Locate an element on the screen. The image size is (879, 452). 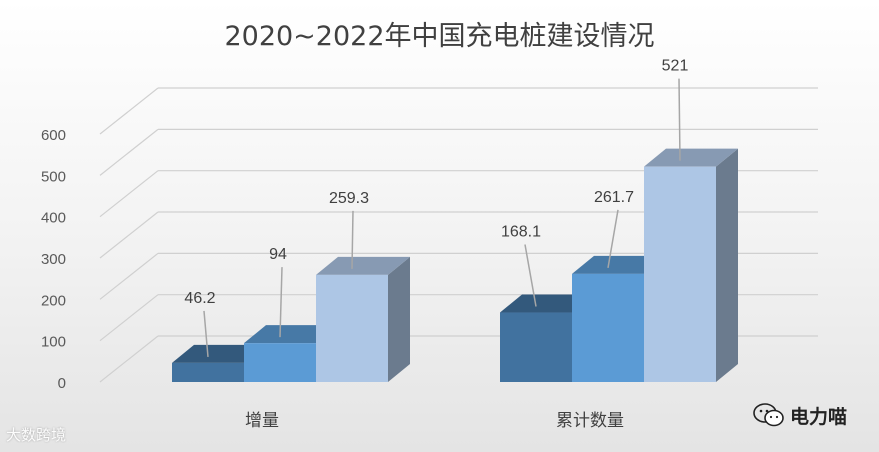
y-tick-label: 0 is located at coordinates (62, 383).